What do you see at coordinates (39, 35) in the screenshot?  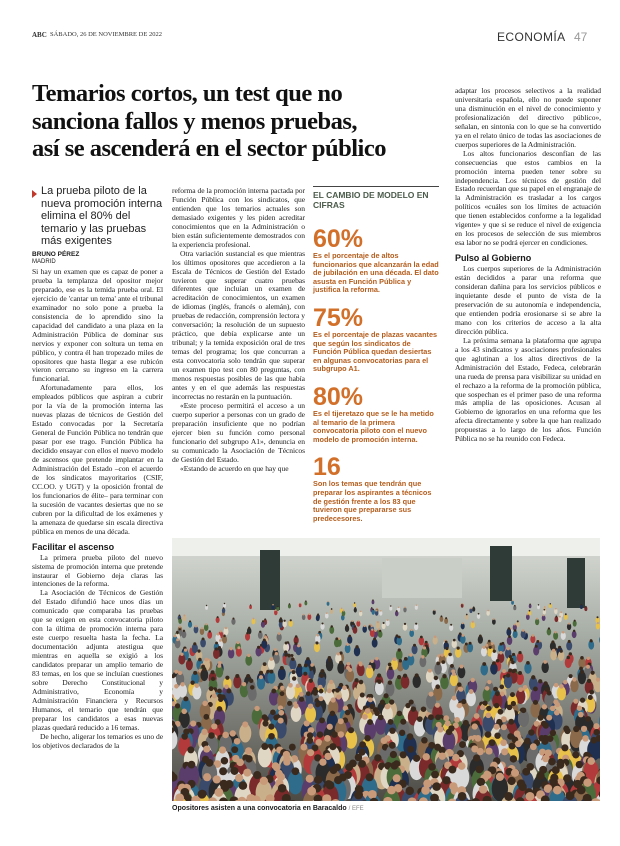 I see `publication: ABC` at bounding box center [39, 35].